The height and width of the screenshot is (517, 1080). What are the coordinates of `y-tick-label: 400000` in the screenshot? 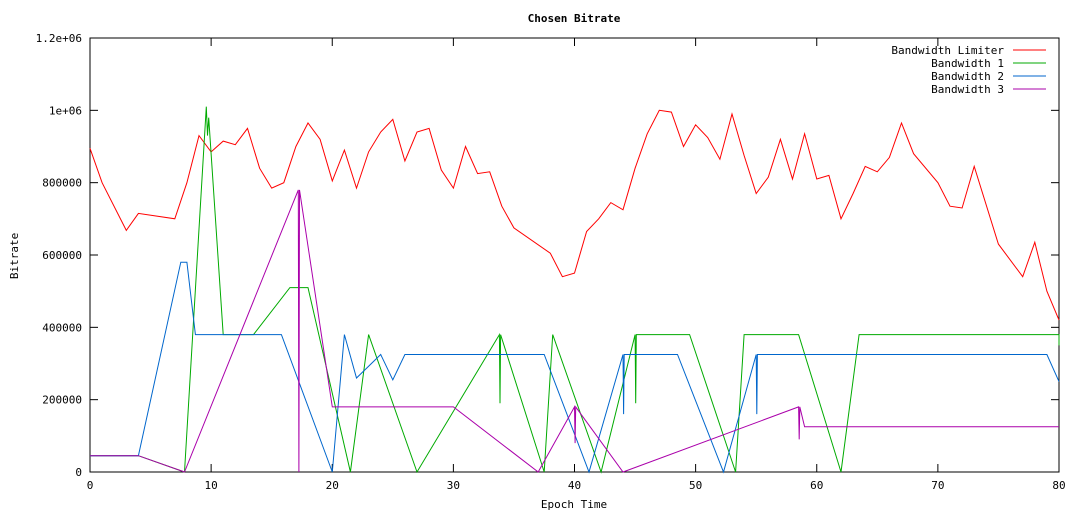 It's located at (62, 327).